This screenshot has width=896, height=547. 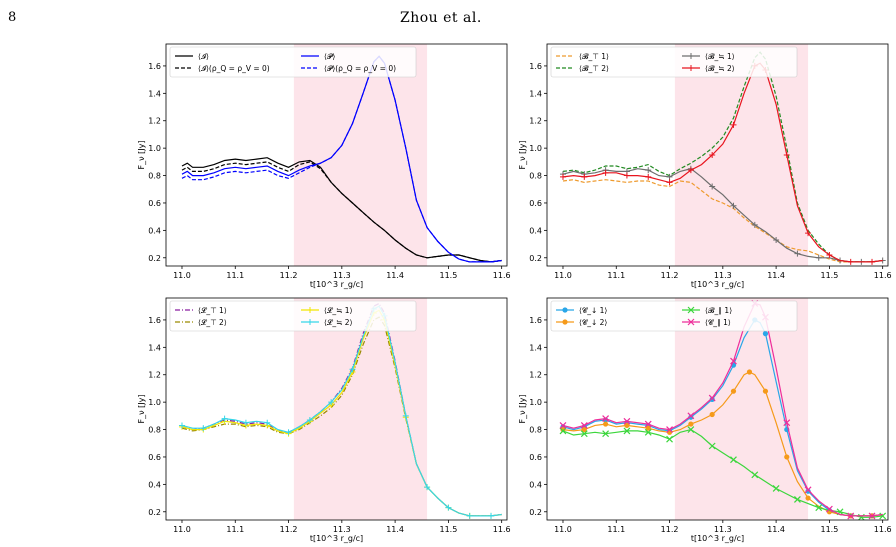 What do you see at coordinates (720, 56) in the screenshot?
I see `legend-label-2: ⟨𝓑_≒ 1⟩` at bounding box center [720, 56].